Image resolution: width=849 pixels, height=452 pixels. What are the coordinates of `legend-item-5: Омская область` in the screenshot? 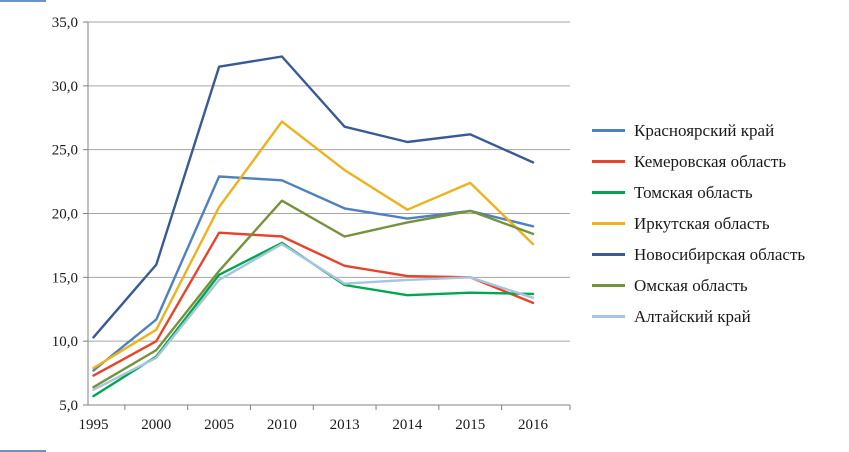 It's located at (698, 285).